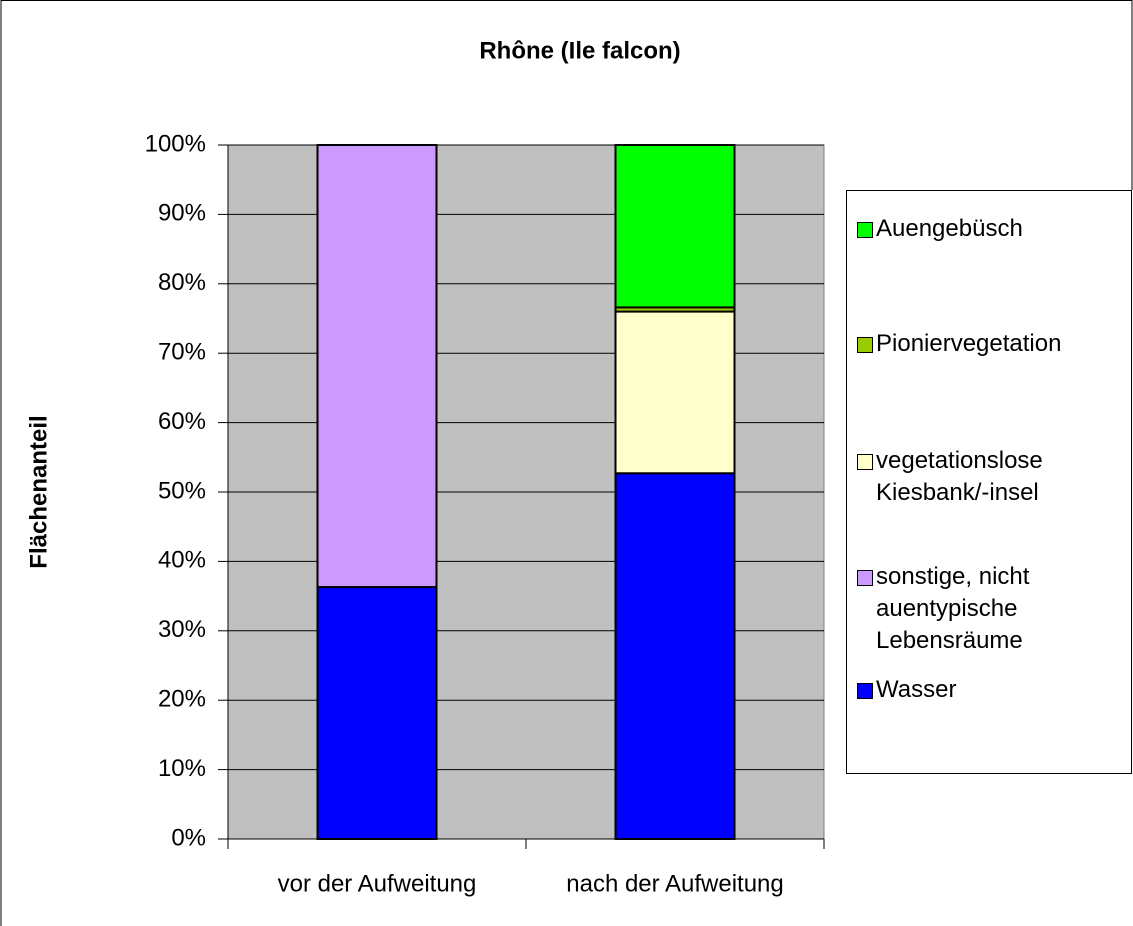 This screenshot has height=926, width=1133. Describe the element at coordinates (182, 421) in the screenshot. I see `y-tick-label: 60%` at that location.